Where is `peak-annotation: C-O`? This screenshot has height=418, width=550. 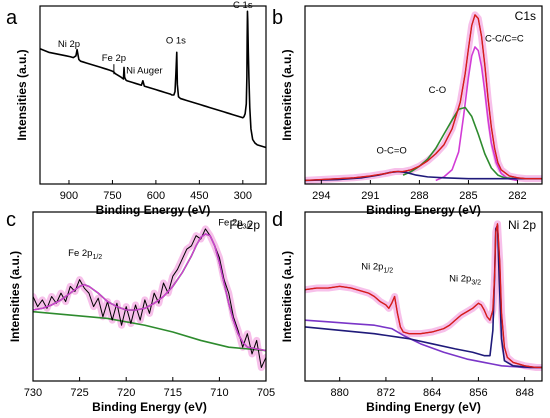
peak-annotation: C-O is located at coordinates (437, 90).